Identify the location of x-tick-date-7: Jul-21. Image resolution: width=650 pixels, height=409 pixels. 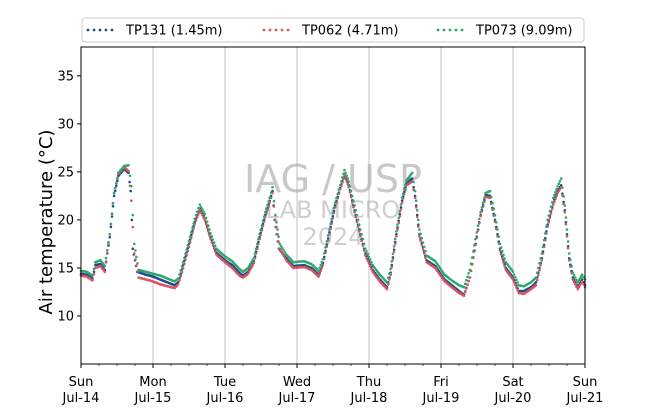
(585, 398).